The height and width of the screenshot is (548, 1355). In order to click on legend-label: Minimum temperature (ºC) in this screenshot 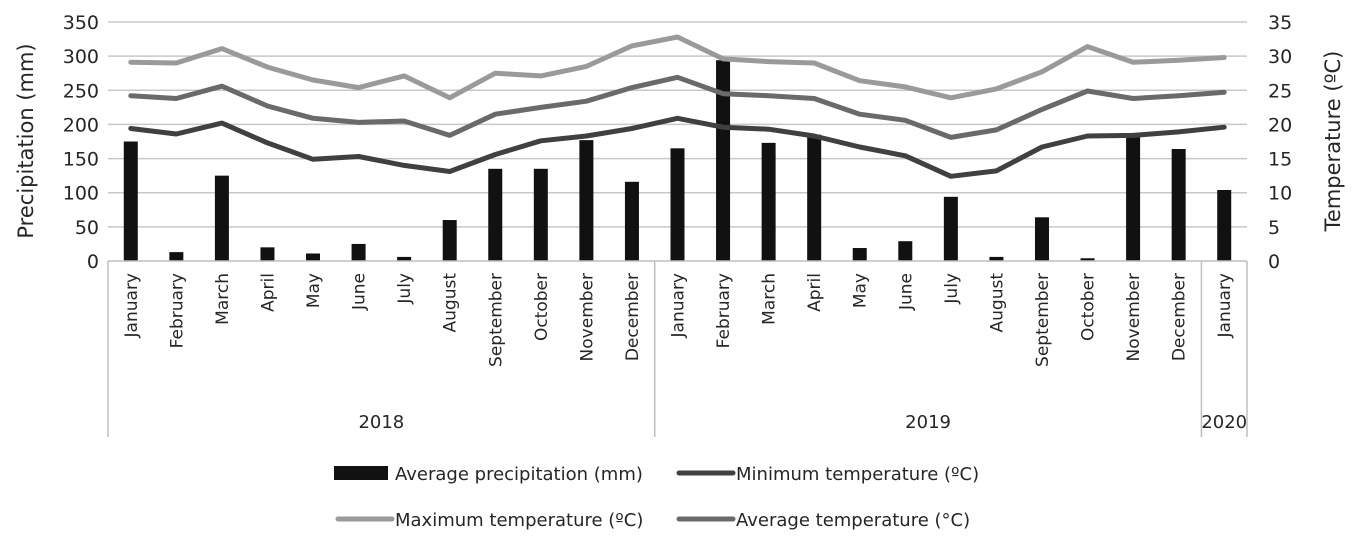, I will do `click(857, 474)`.